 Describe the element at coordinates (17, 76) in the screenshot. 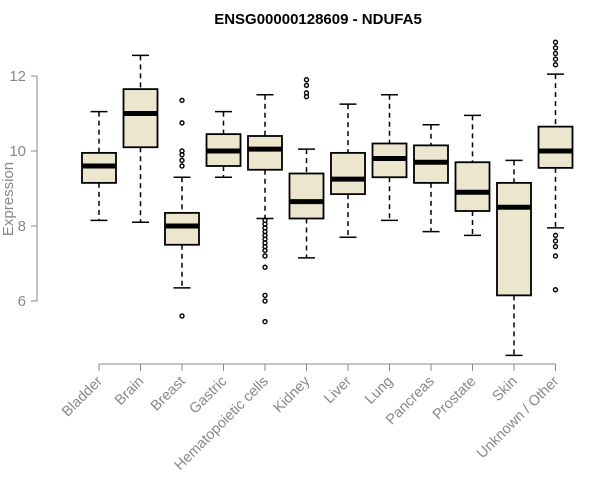

I see `y-tick-label-3: 12` at that location.